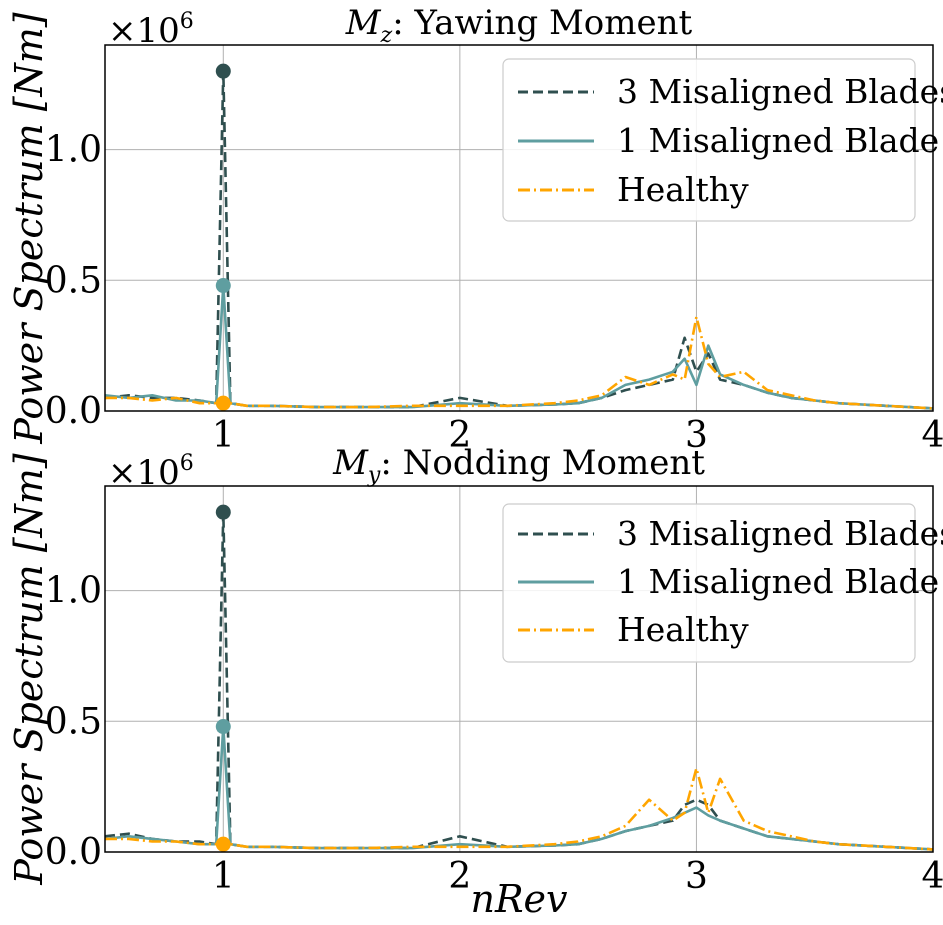 Image resolution: width=943 pixels, height=925 pixels. Describe the element at coordinates (519, 899) in the screenshot. I see `x-axis-label: nRev` at that location.